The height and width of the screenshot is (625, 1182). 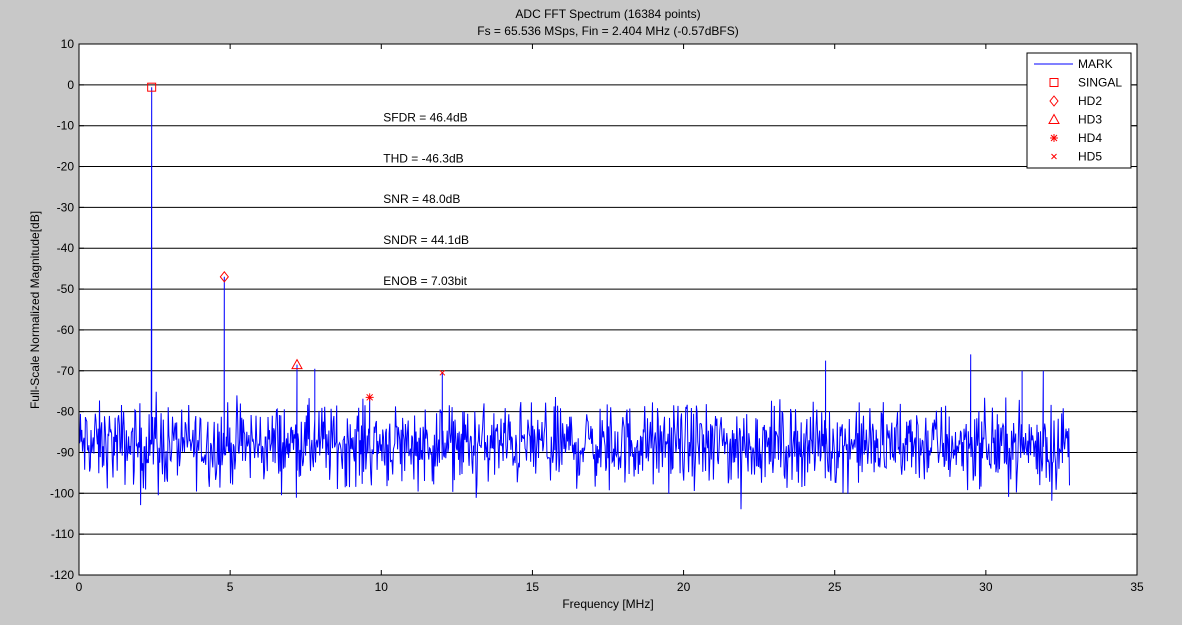 What do you see at coordinates (684, 587) in the screenshot?
I see `x-tick-label: 20` at bounding box center [684, 587].